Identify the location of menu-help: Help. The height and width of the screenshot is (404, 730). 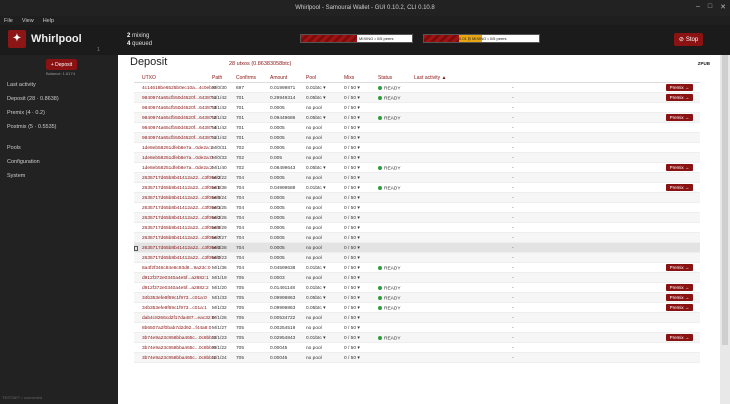
(48, 20).